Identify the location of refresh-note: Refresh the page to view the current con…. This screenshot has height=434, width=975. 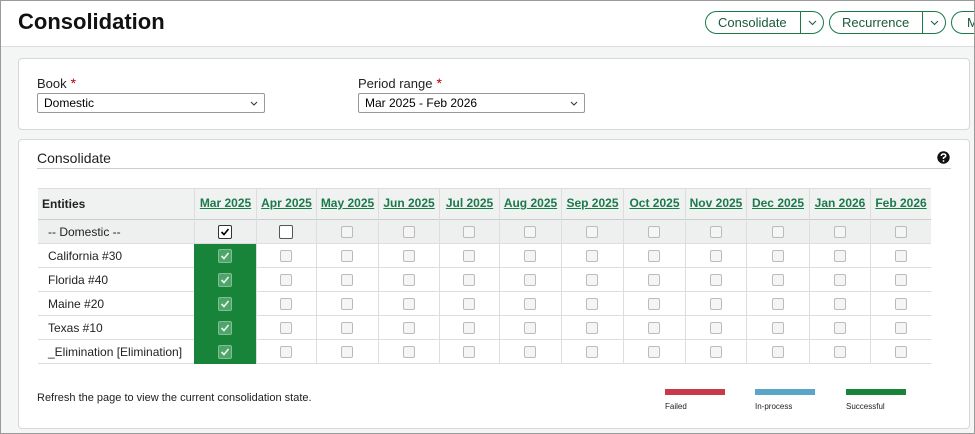
(174, 398).